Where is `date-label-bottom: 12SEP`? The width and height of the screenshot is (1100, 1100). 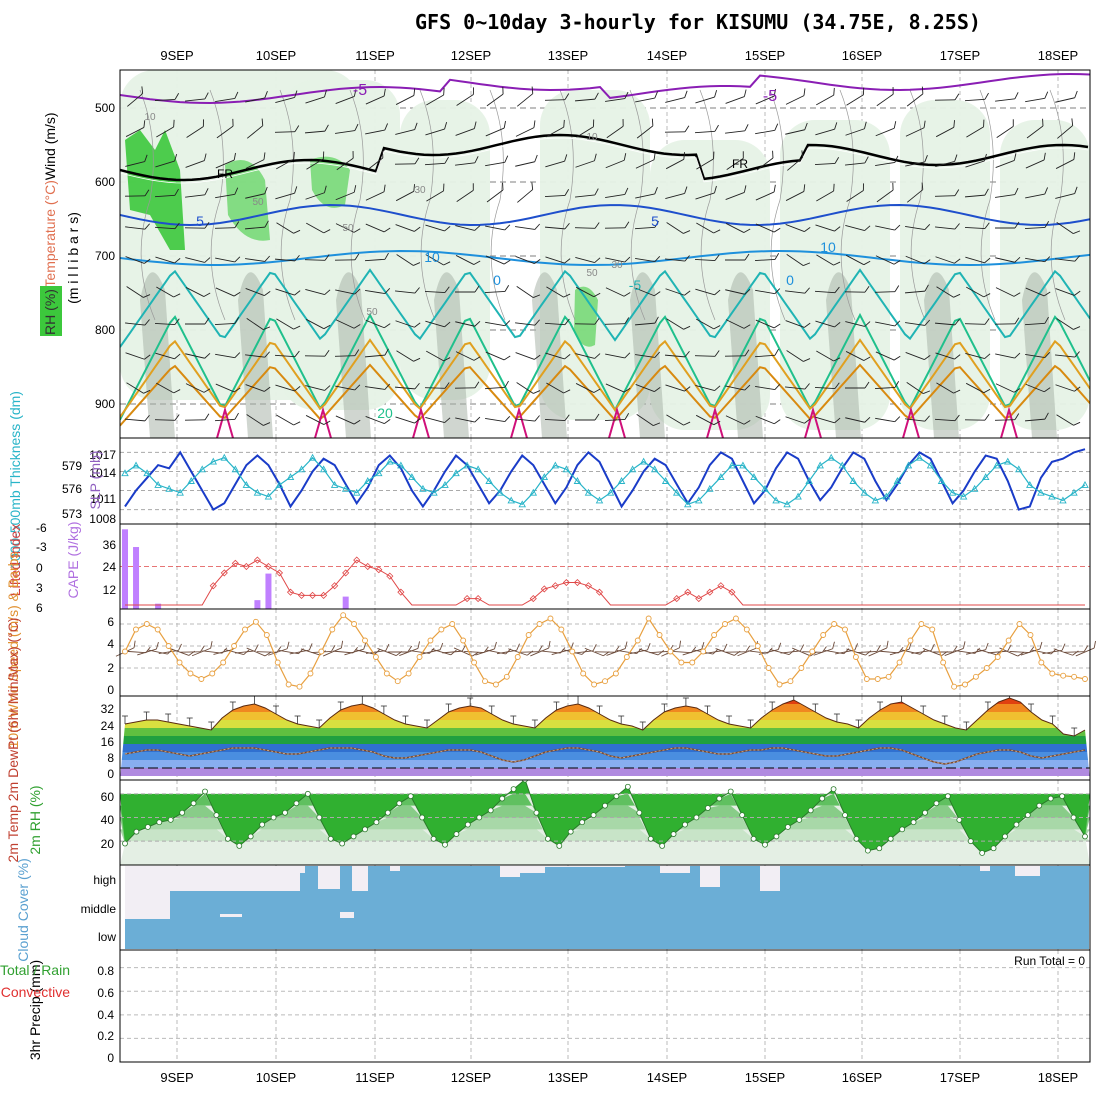
date-label-bottom: 12SEP is located at coordinates (471, 1077).